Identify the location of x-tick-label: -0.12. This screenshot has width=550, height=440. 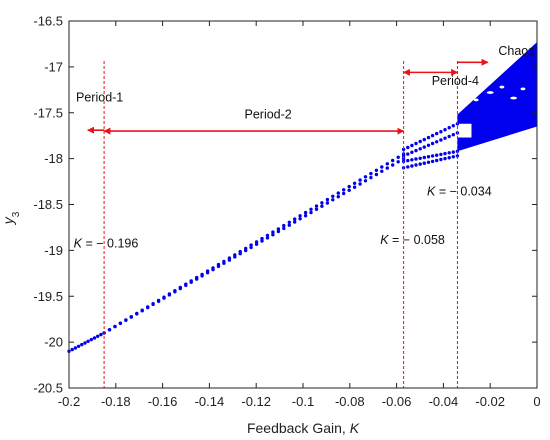
(256, 401).